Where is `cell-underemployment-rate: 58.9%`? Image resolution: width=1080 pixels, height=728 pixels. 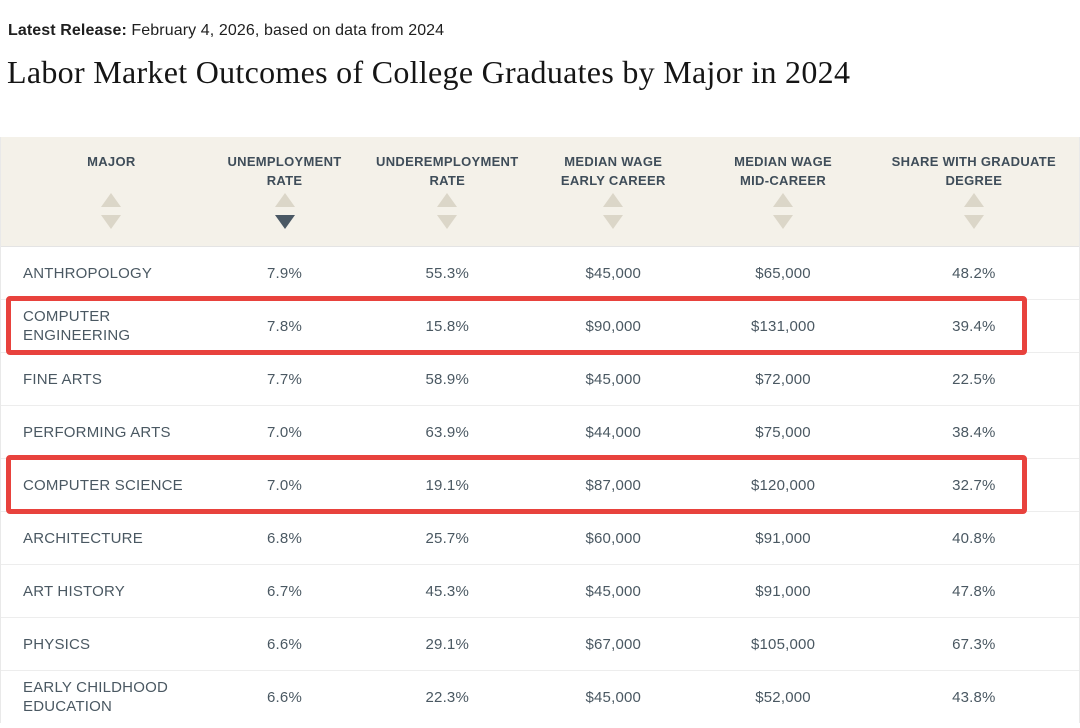 cell-underemployment-rate: 58.9% is located at coordinates (447, 379).